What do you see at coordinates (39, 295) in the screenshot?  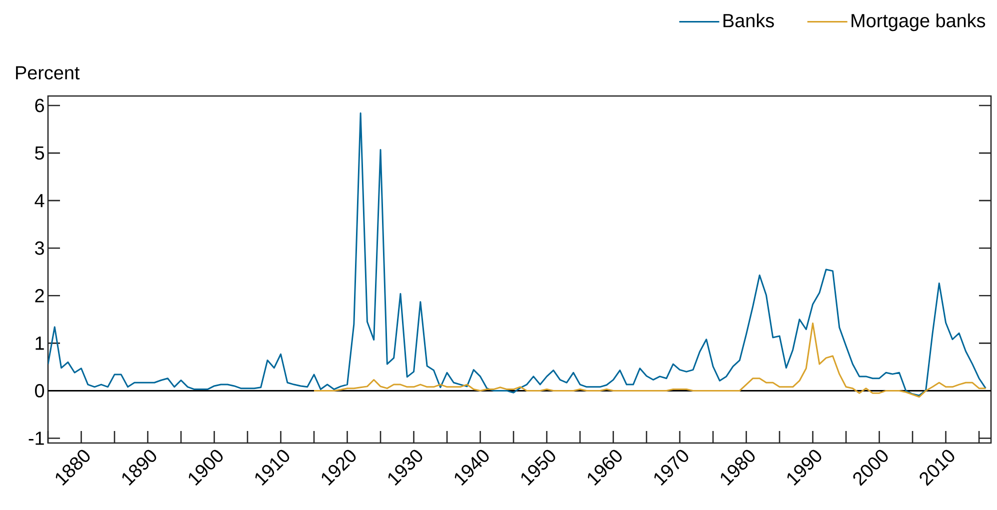 I see `y-tick-label: 2` at bounding box center [39, 295].